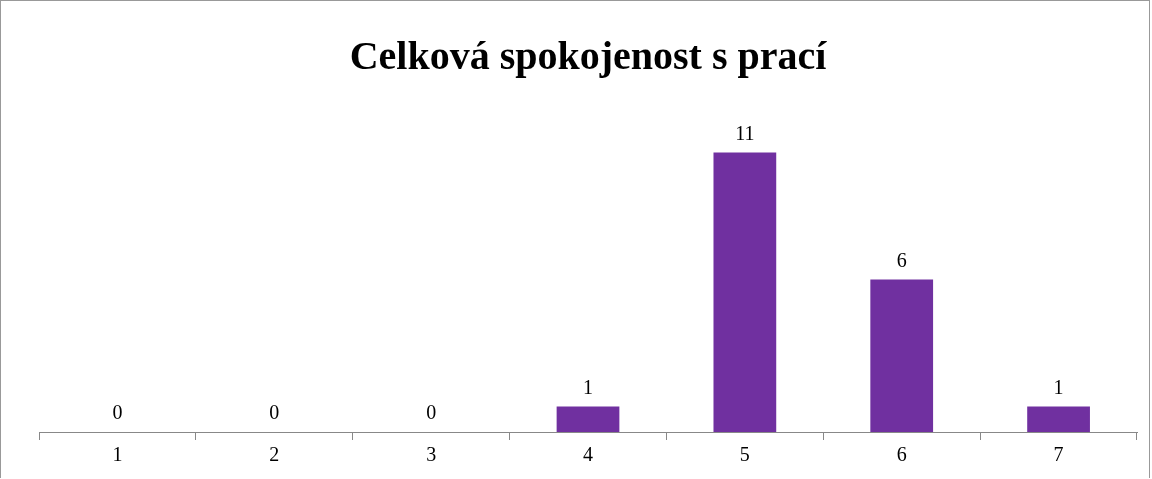 This screenshot has width=1152, height=479. I want to click on x-tick-label: 2, so click(274, 454).